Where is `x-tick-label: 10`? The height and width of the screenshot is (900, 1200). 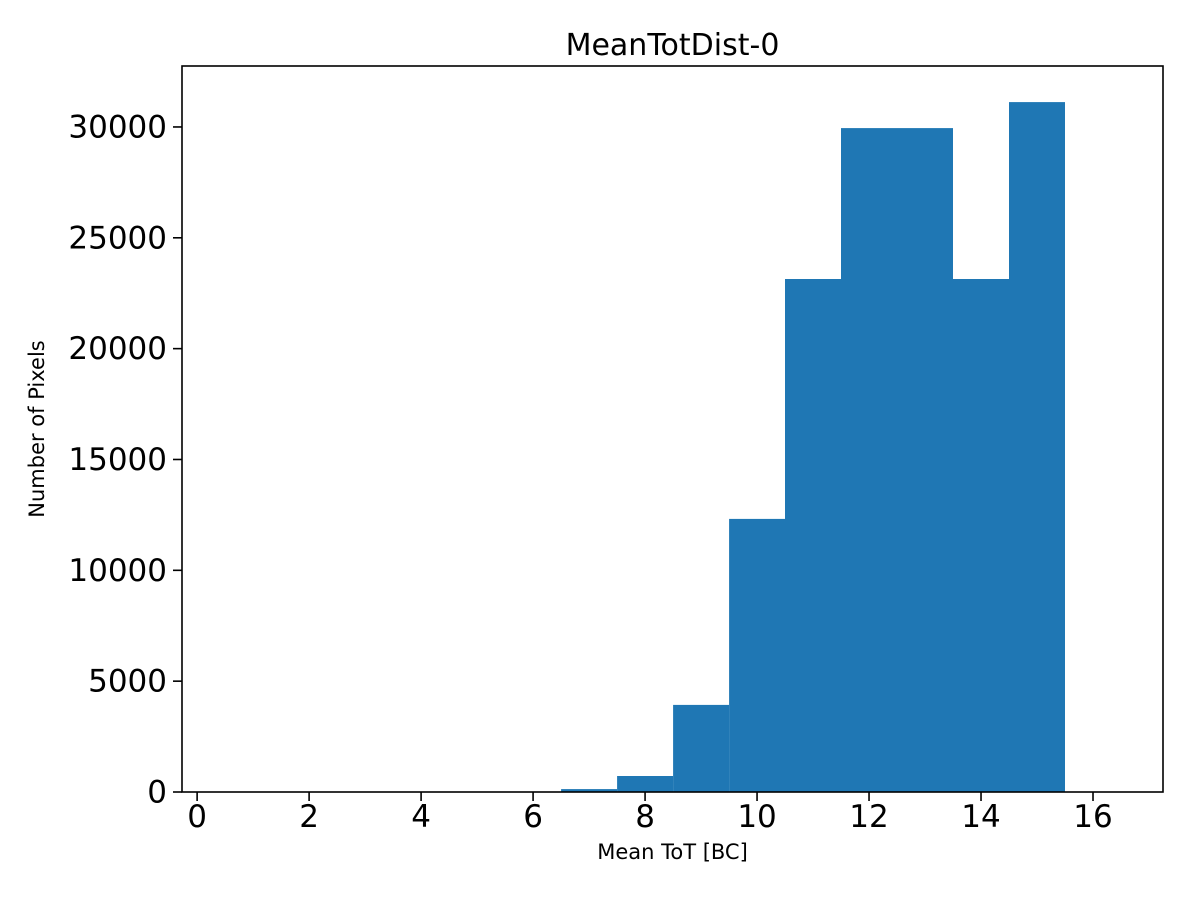 x-tick-label: 10 is located at coordinates (756, 817).